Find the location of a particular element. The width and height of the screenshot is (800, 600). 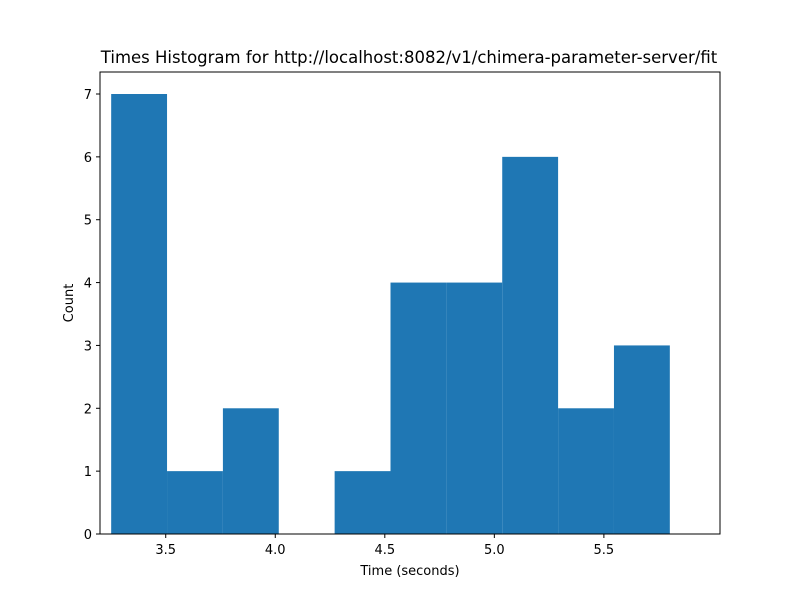

y-tick-label: 2 is located at coordinates (88, 409).